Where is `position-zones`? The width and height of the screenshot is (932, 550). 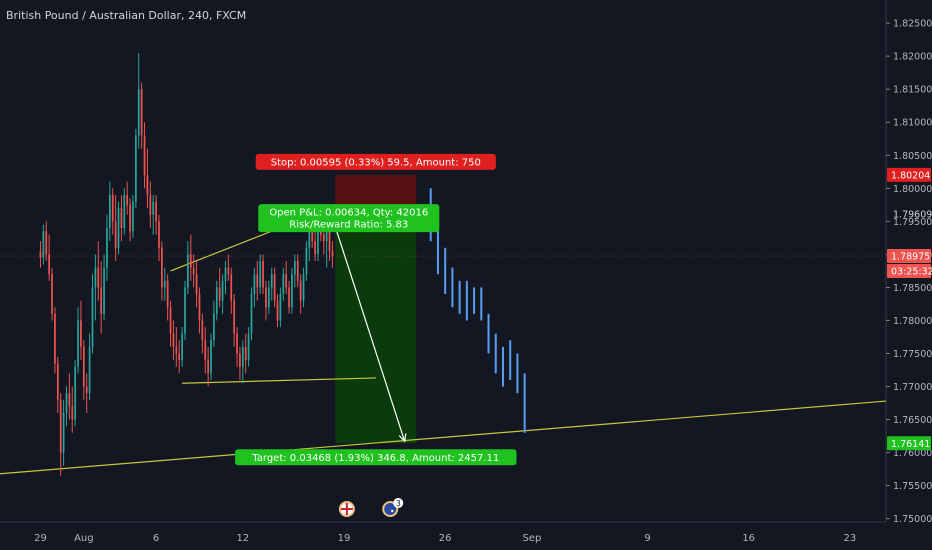
position-zones is located at coordinates (376, 309).